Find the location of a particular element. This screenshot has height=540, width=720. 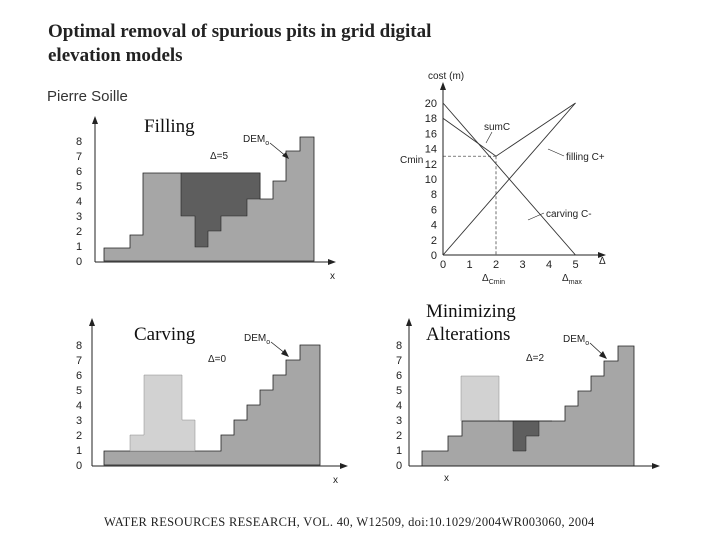

cost-ytick: 18 is located at coordinates (431, 119).